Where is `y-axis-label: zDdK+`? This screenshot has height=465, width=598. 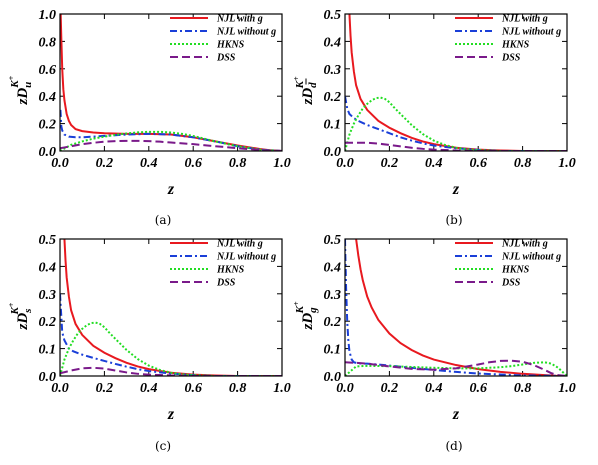 y-axis-label: zDdK+ is located at coordinates (305, 91).